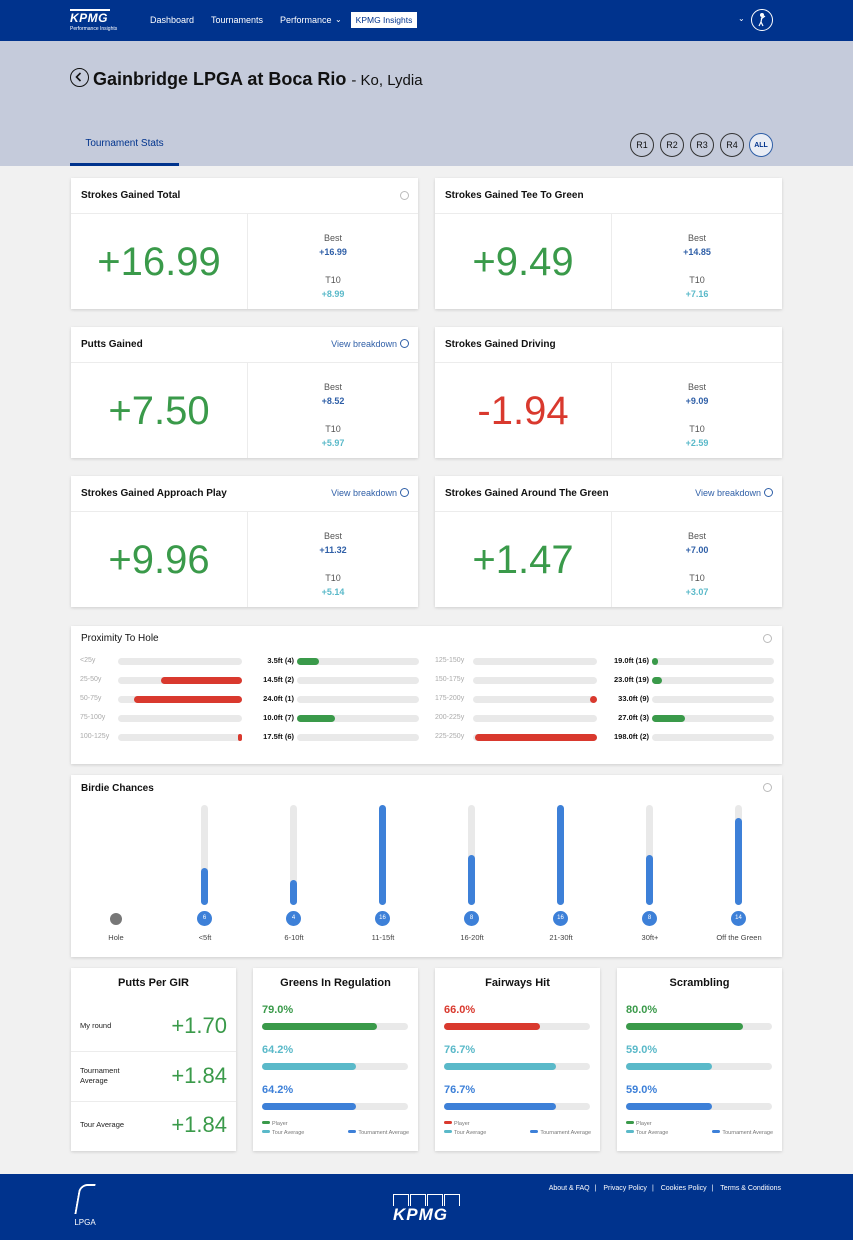  Describe the element at coordinates (750, 1188) in the screenshot. I see `footer-link-terms: Terms & Conditions` at that location.